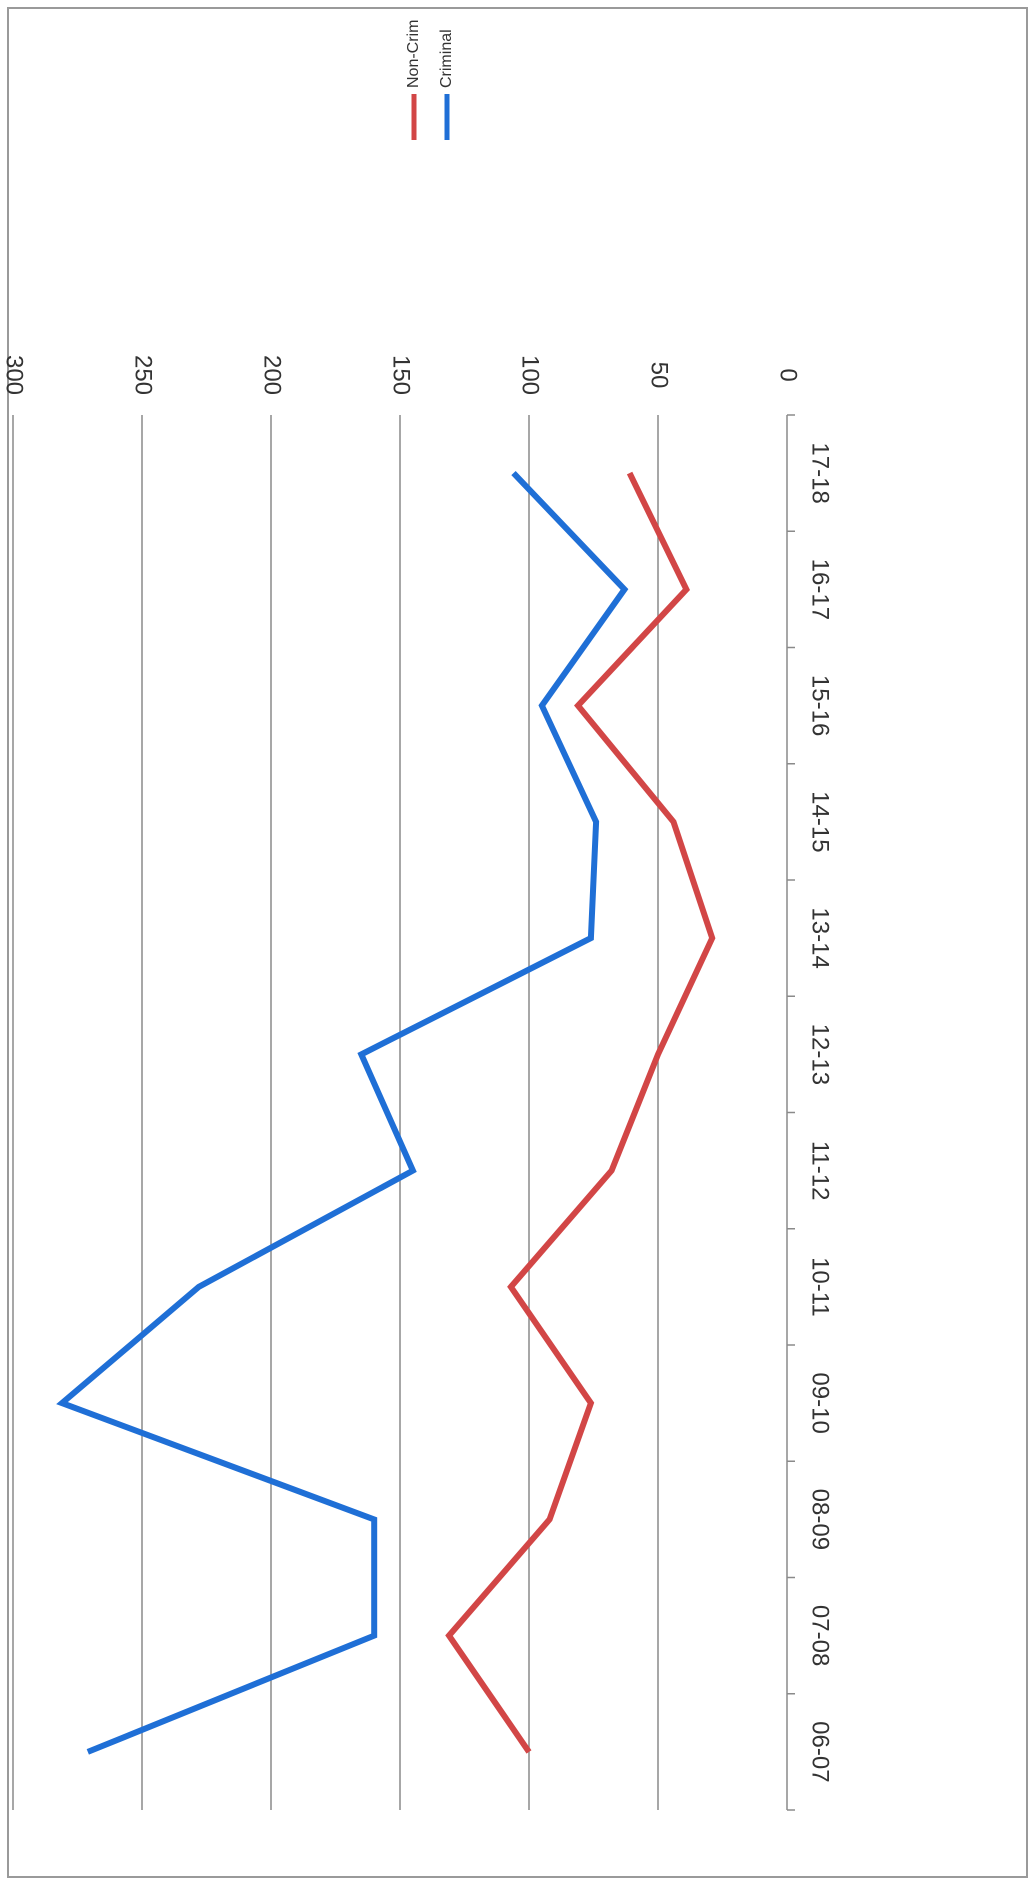 This screenshot has width=1035, height=1885. Describe the element at coordinates (820, 1054) in the screenshot. I see `x-tick-label: 12-13` at that location.